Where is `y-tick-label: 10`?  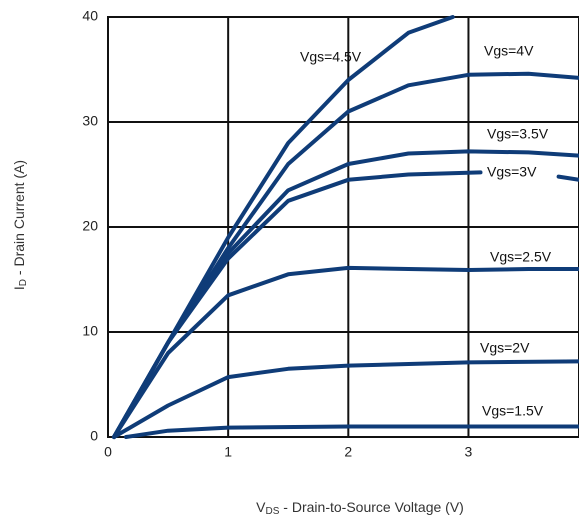
y-tick-label: 10 is located at coordinates (90, 331).